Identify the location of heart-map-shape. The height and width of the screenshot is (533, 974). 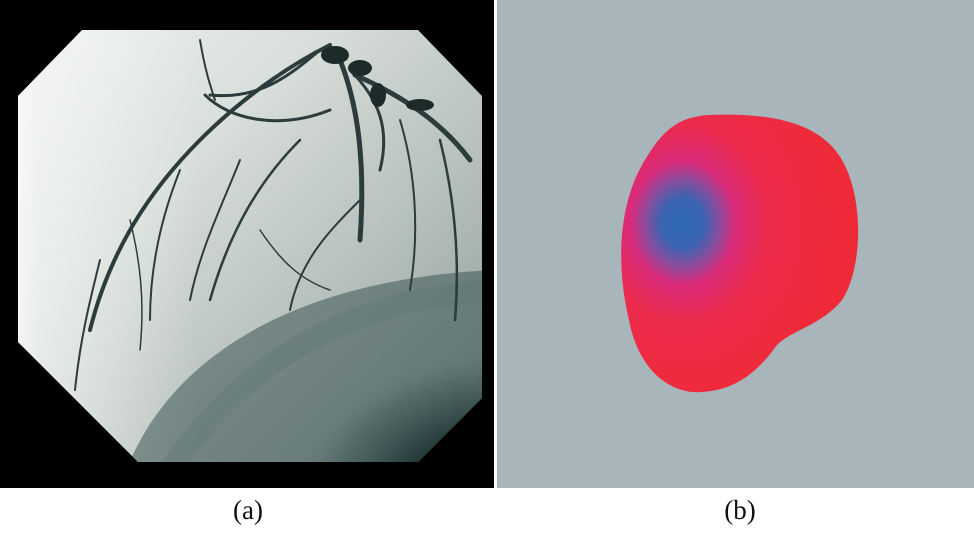
(740, 253).